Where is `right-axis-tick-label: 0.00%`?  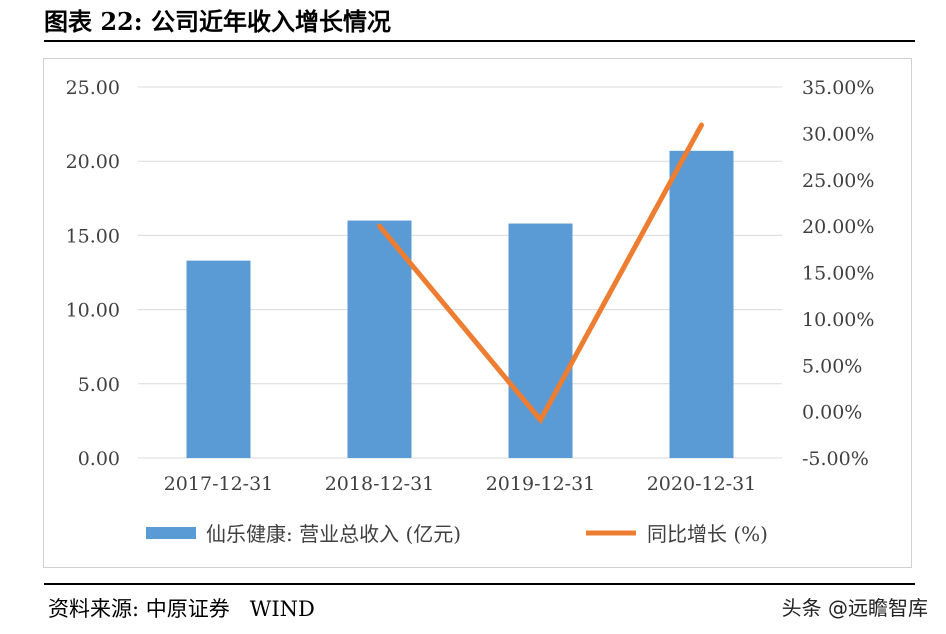 right-axis-tick-label: 0.00% is located at coordinates (832, 413).